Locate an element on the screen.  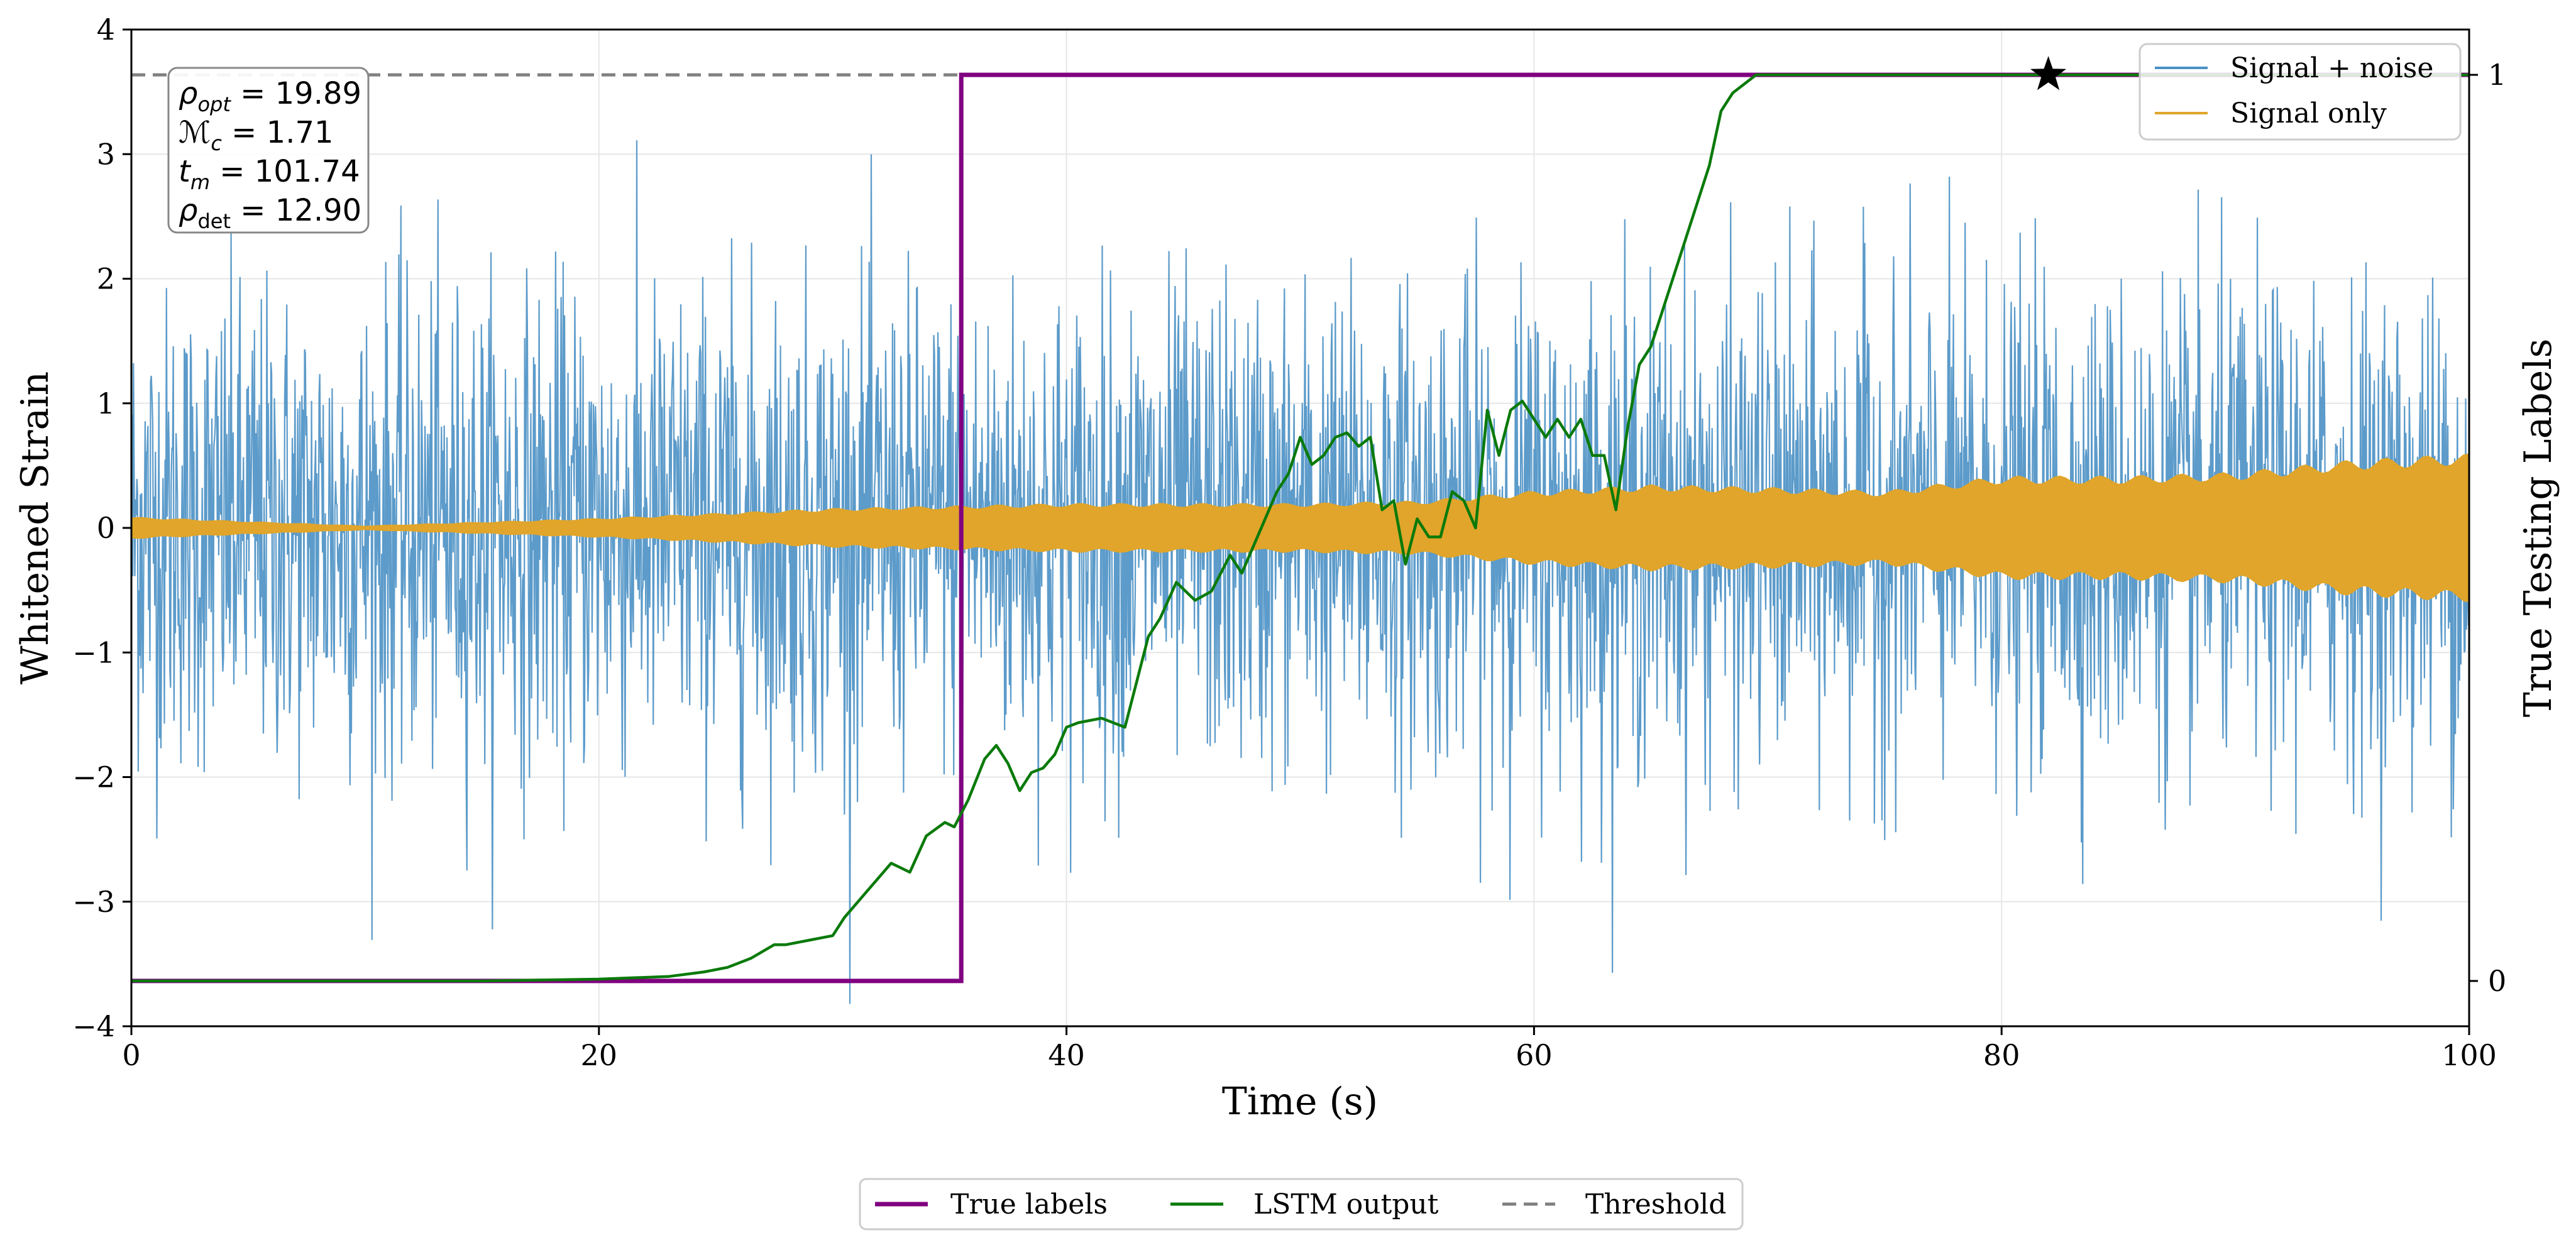
x-tick-label: 60 is located at coordinates (1535, 1055).